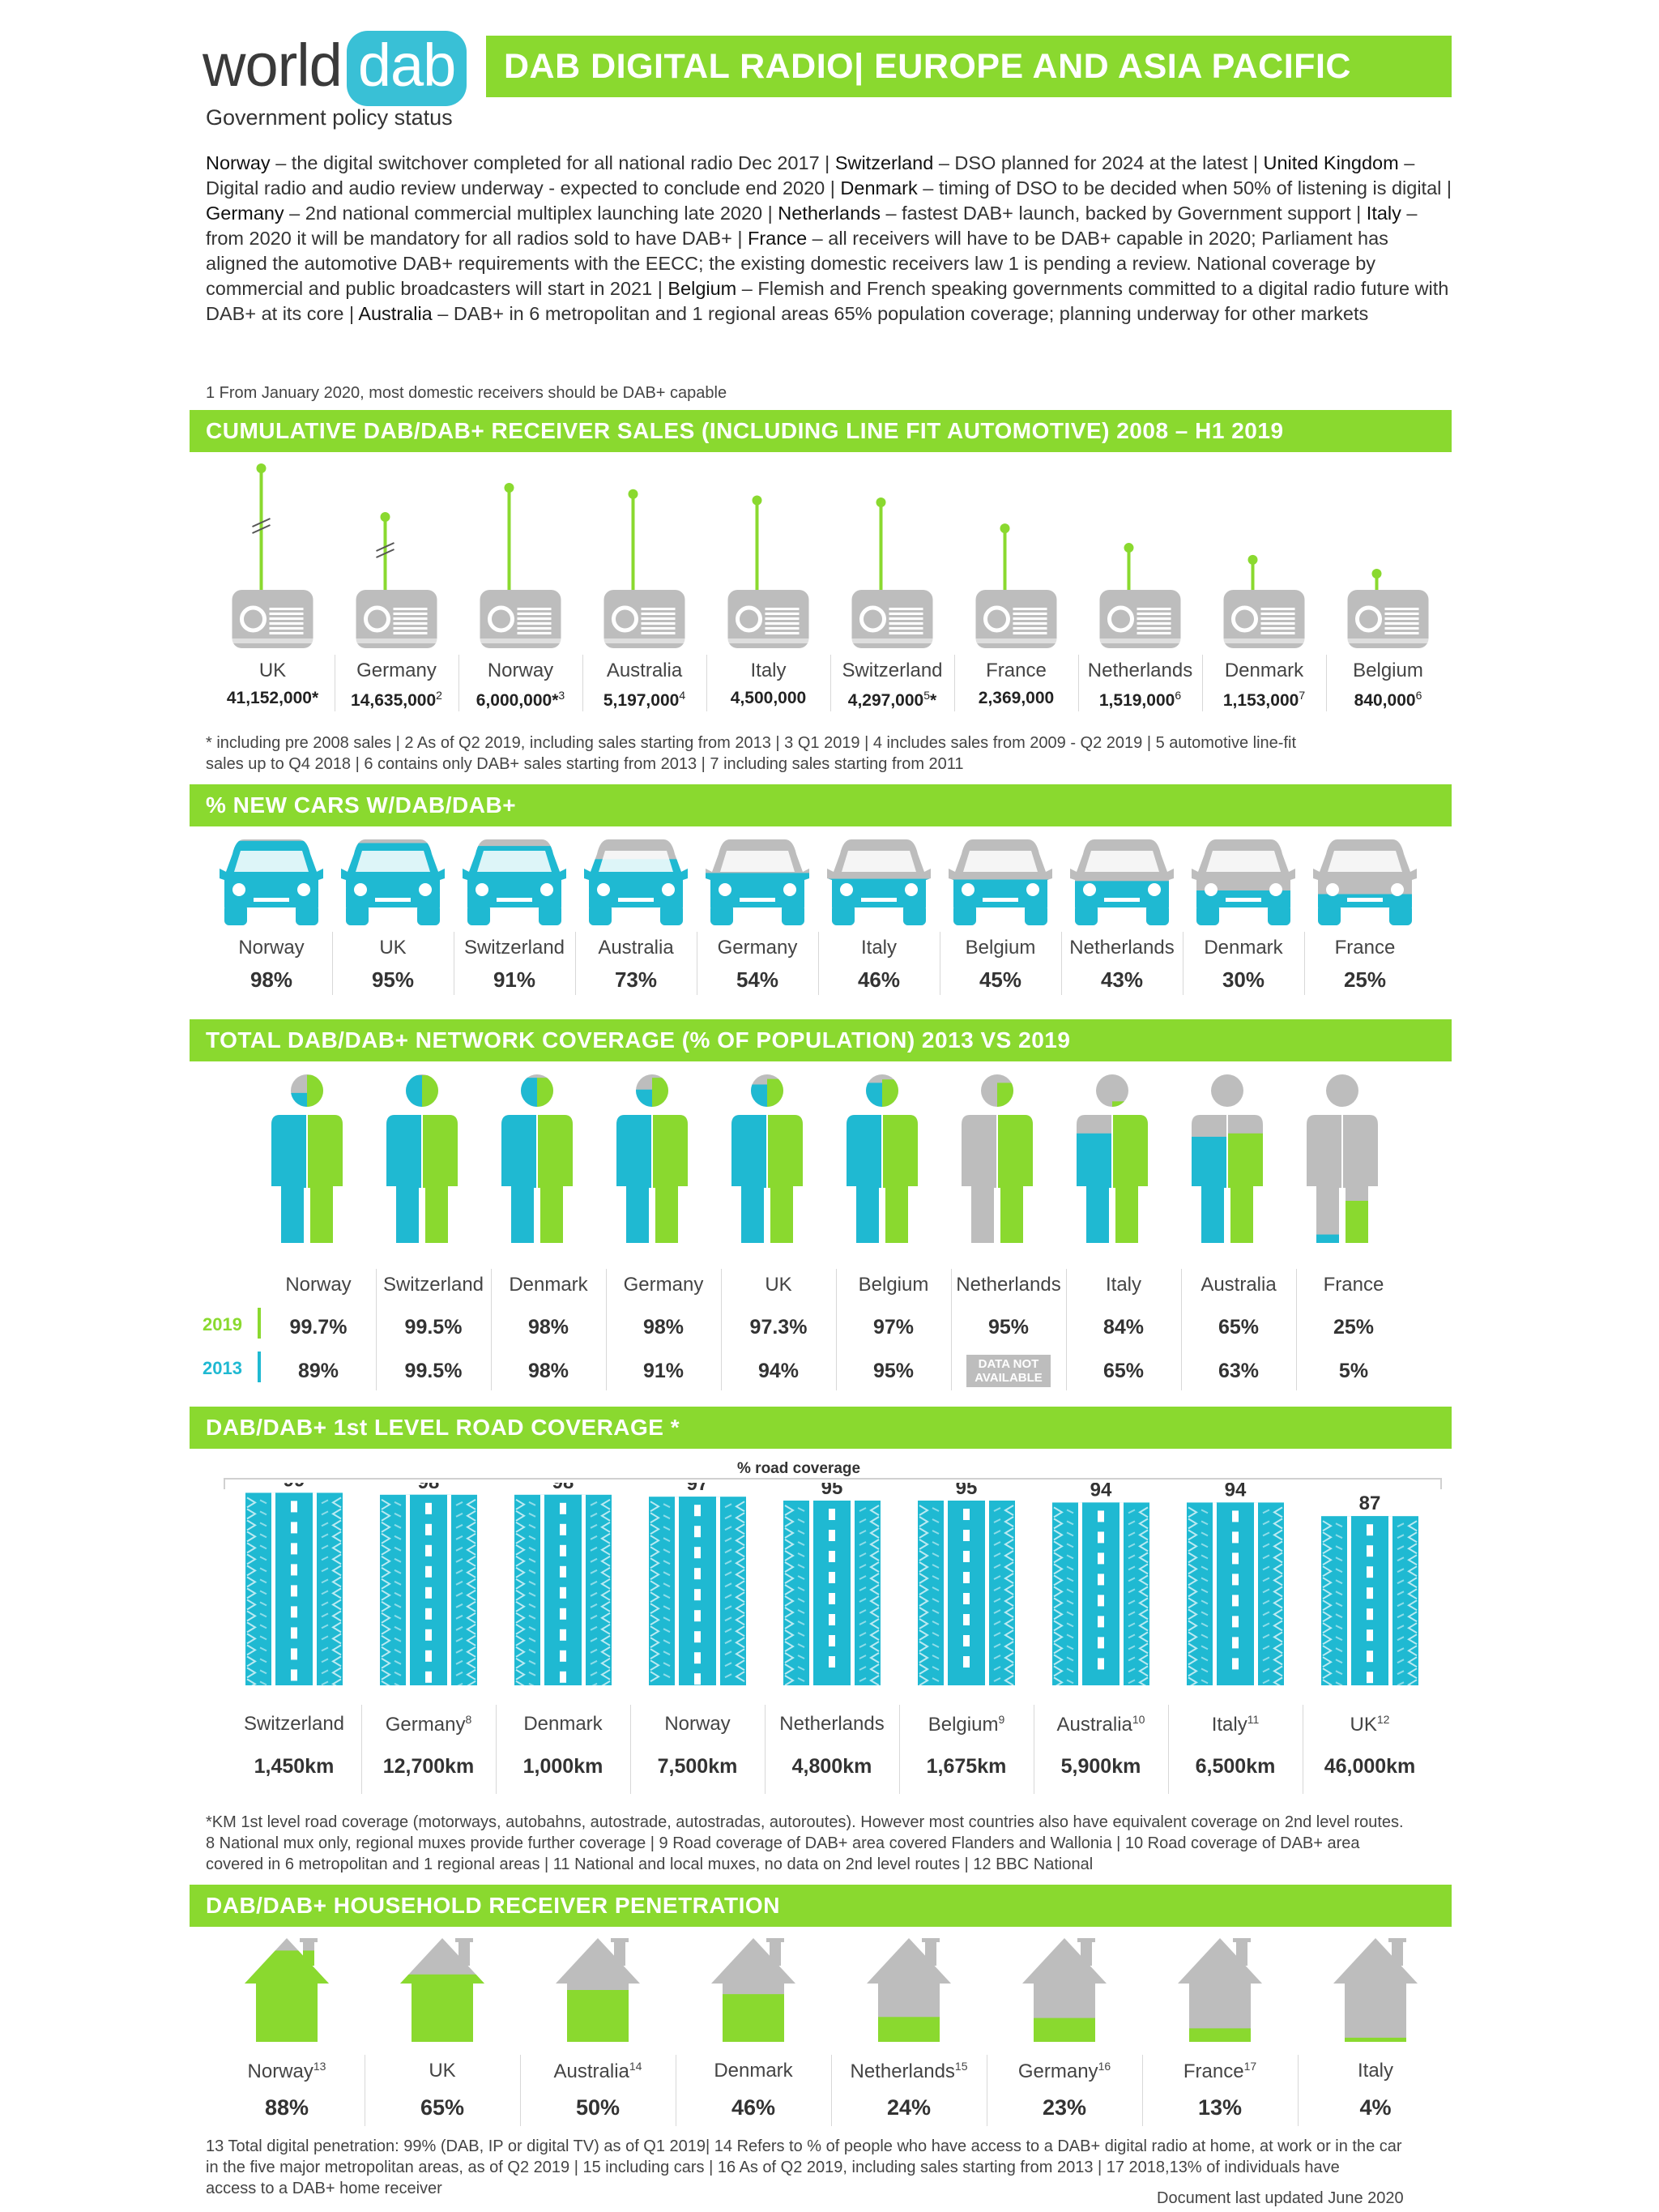 The height and width of the screenshot is (2212, 1659). Describe the element at coordinates (892, 699) in the screenshot. I see `sales-value-label: 4,297,0005*` at that location.